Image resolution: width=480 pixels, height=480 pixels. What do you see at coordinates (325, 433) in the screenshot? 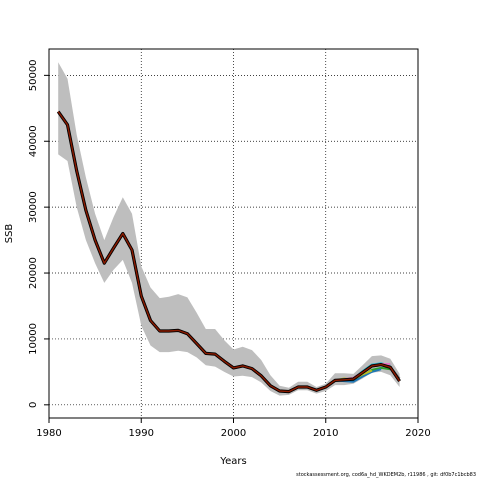
I see `x-tick-label: 2010` at bounding box center [325, 433].